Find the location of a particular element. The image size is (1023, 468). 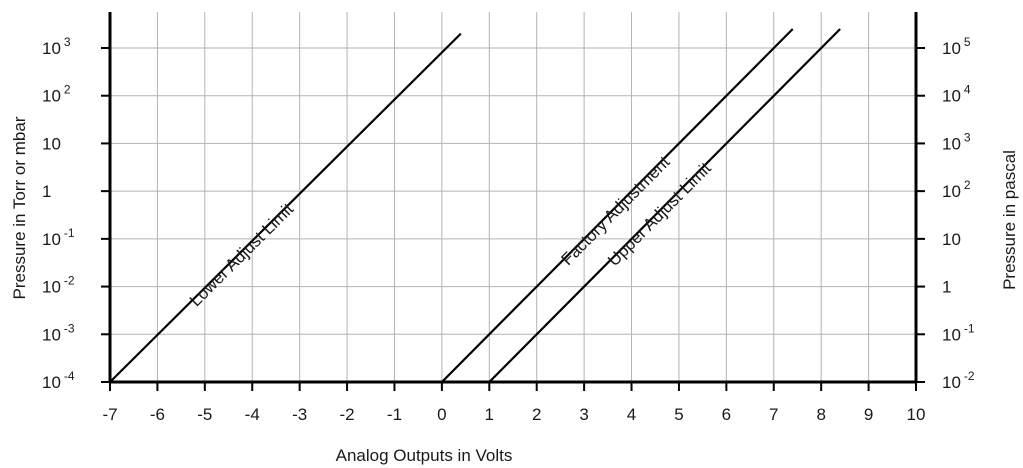

x-tick-label: -5 is located at coordinates (204, 414).